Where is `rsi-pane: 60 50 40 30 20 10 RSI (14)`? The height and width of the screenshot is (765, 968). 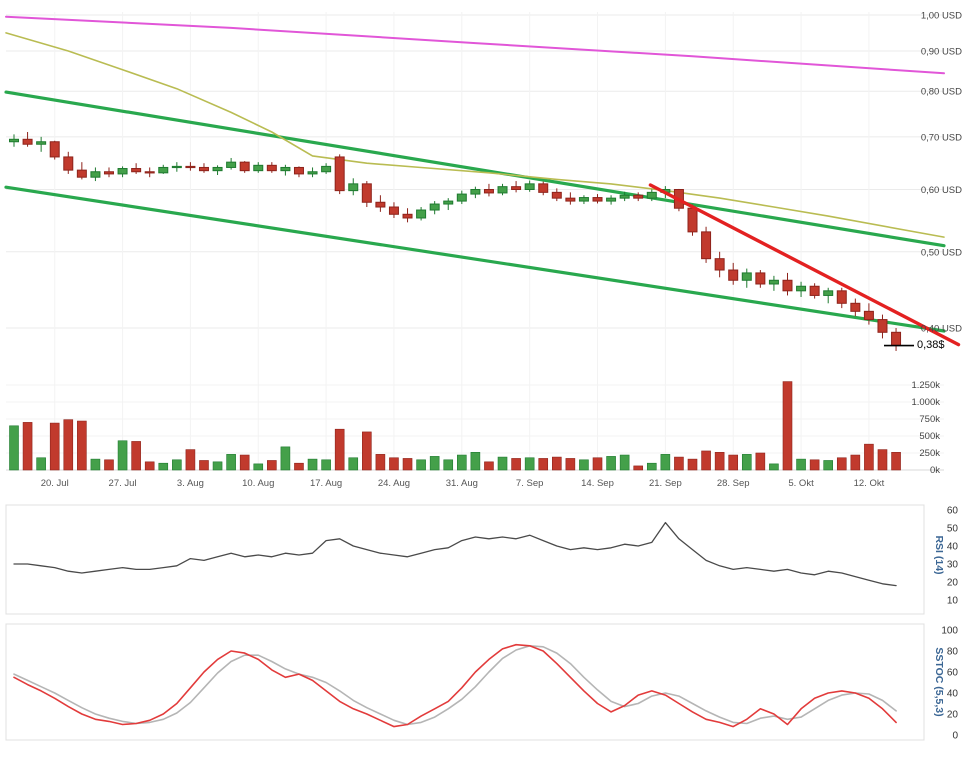
rsi-pane: 60 50 40 30 20 10 RSI (14) is located at coordinates (481, 559).